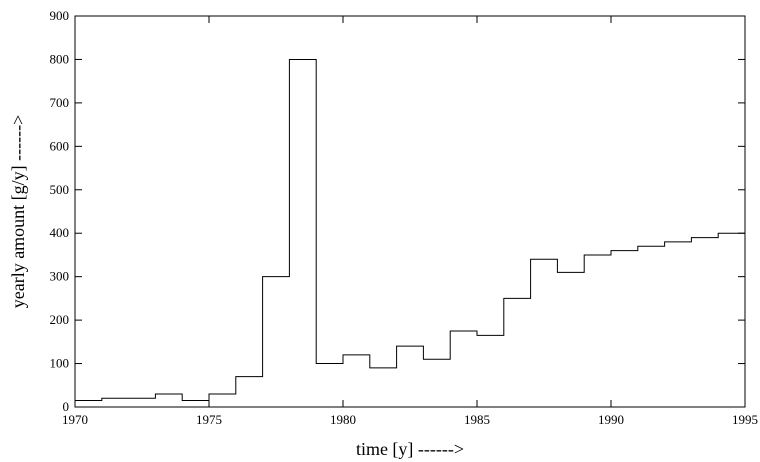 Image resolution: width=760 pixels, height=462 pixels. Describe the element at coordinates (60, 145) in the screenshot. I see `y-tick-label: 600` at that location.